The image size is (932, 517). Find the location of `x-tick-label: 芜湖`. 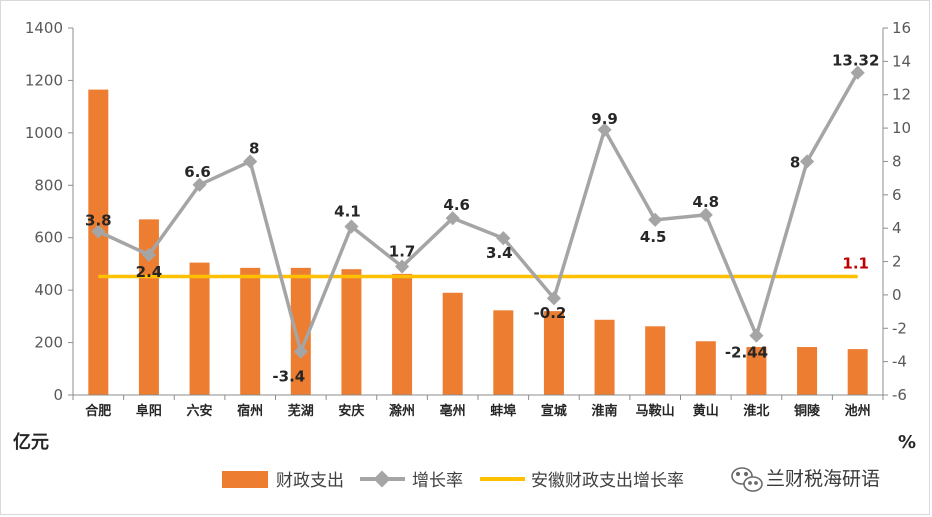

x-tick-label: 芜湖 is located at coordinates (301, 411).